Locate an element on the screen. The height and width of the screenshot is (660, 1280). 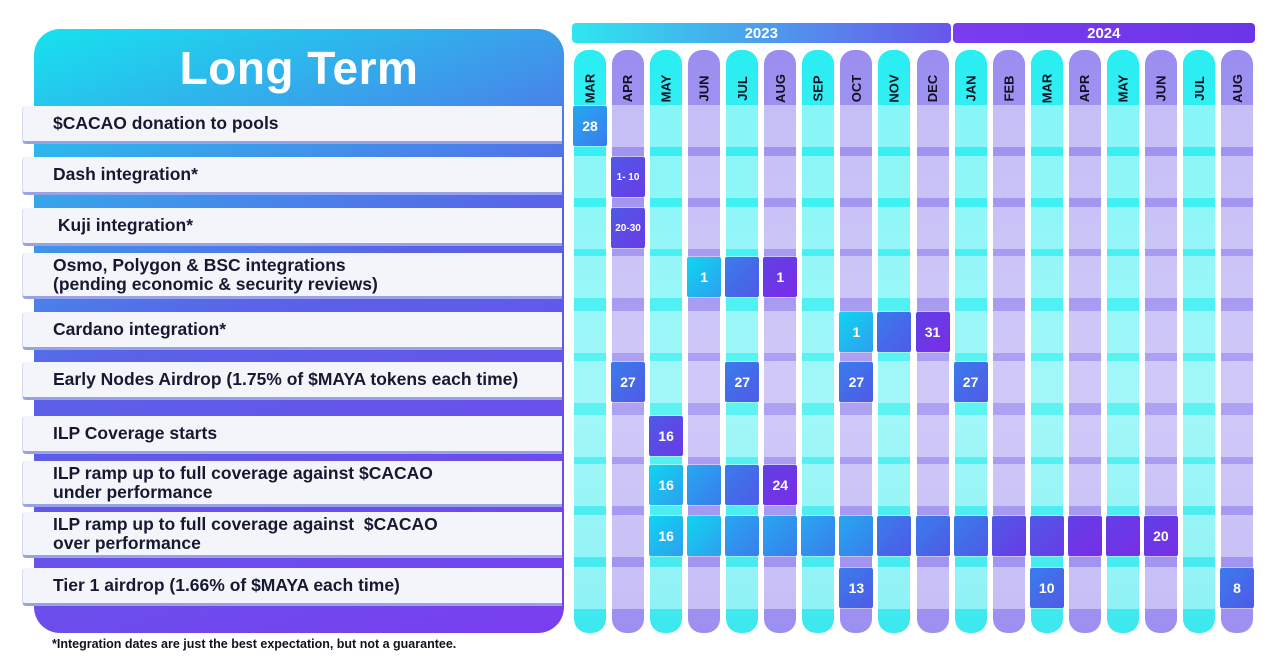
row-label: Cardano integration* is located at coordinates (292, 331).